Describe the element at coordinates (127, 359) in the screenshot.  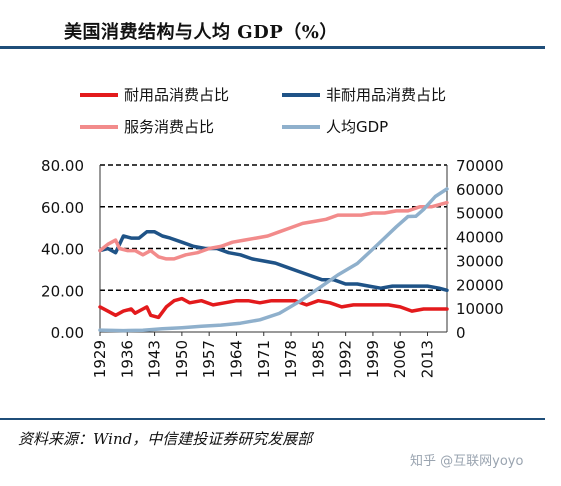
I see `x-tick-label: 1936` at that location.